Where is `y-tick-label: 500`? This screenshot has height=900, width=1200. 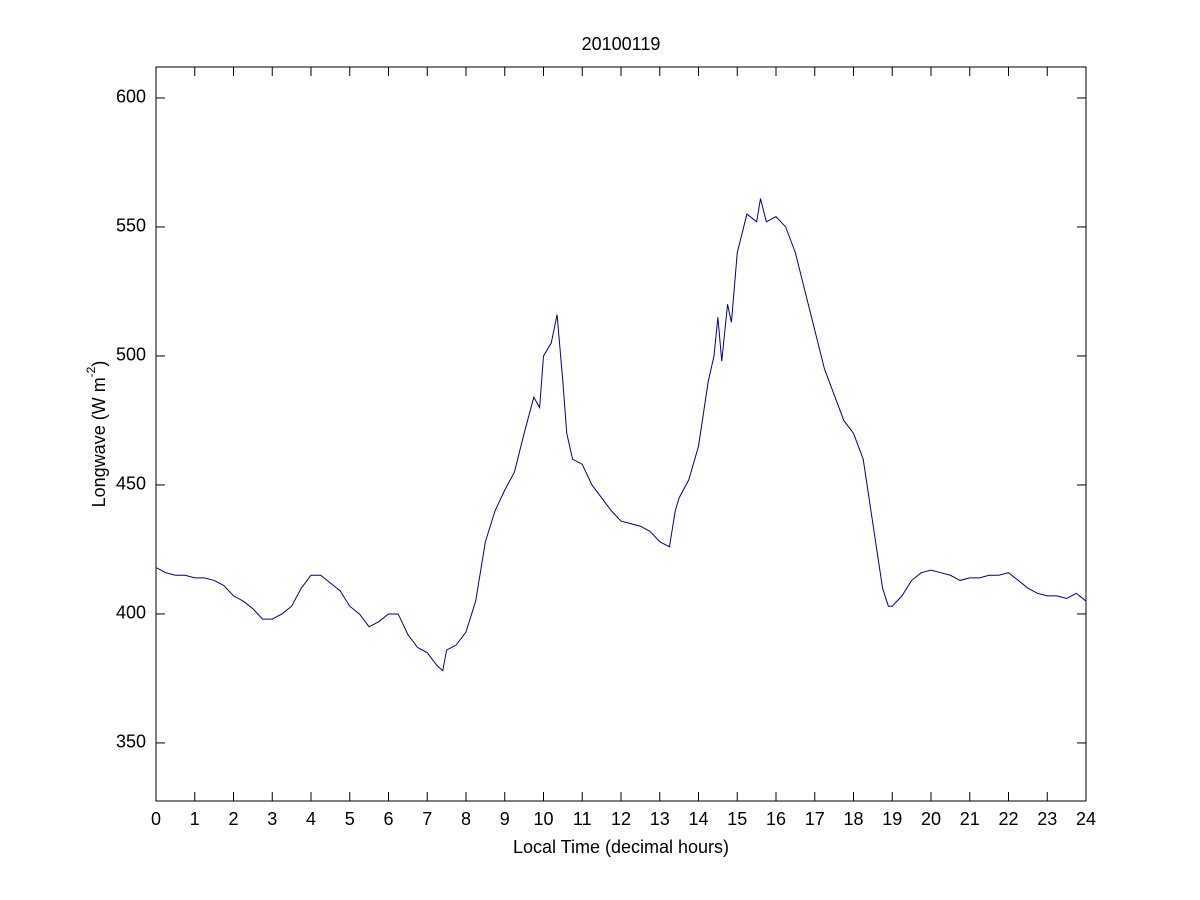 y-tick-label: 500 is located at coordinates (131, 355).